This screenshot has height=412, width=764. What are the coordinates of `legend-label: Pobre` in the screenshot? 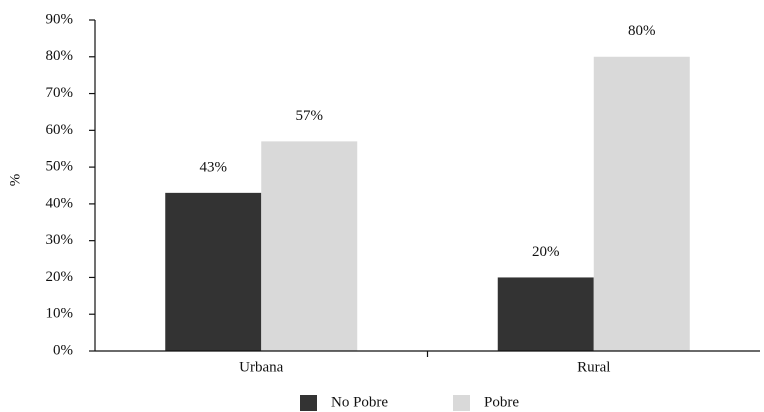 It's located at (501, 402).